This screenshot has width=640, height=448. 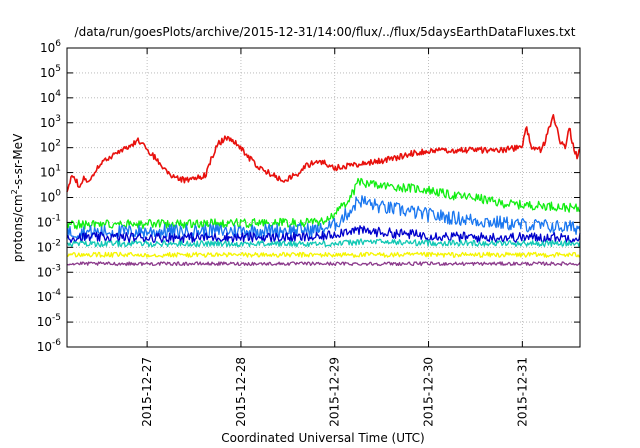 I want to click on y-axis-title: protons/cm2-s-sr-MeV, so click(x=17, y=197).